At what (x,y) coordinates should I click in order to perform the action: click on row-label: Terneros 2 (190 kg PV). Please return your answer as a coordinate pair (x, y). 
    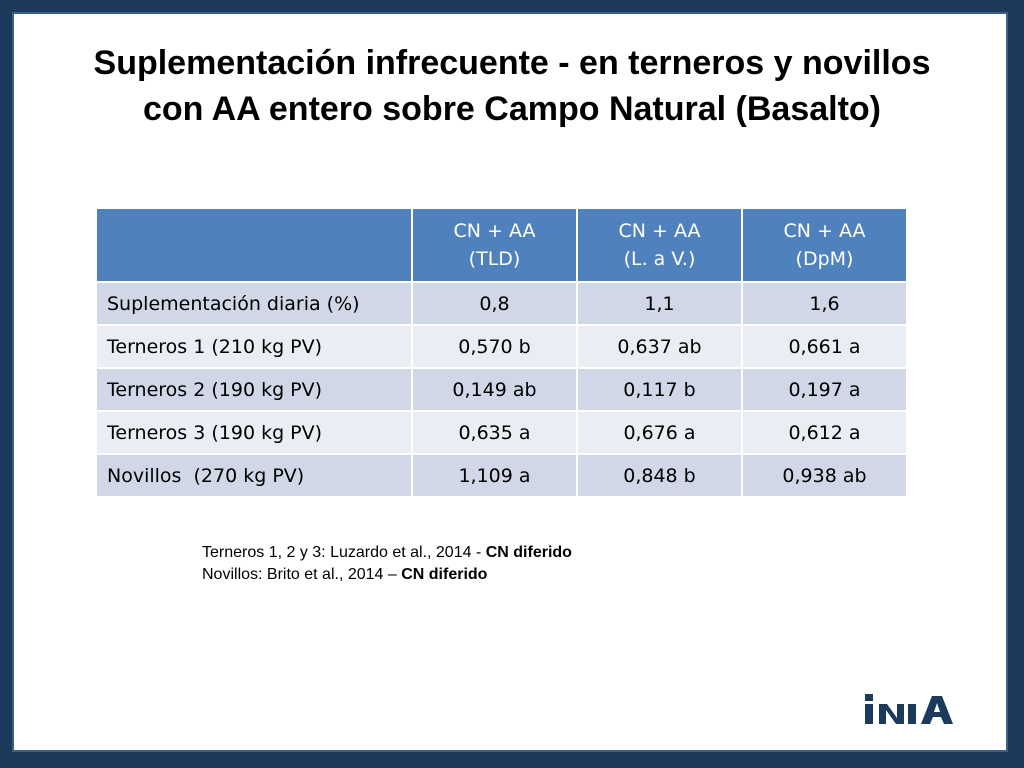
    Looking at the image, I should click on (254, 389).